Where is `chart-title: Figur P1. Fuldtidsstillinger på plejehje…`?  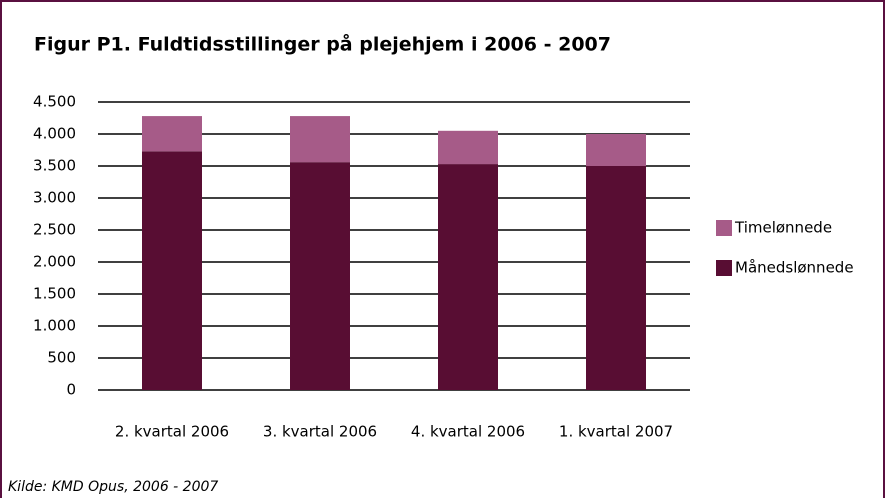 chart-title: Figur P1. Fuldtidsstillinger på plejehje… is located at coordinates (322, 44).